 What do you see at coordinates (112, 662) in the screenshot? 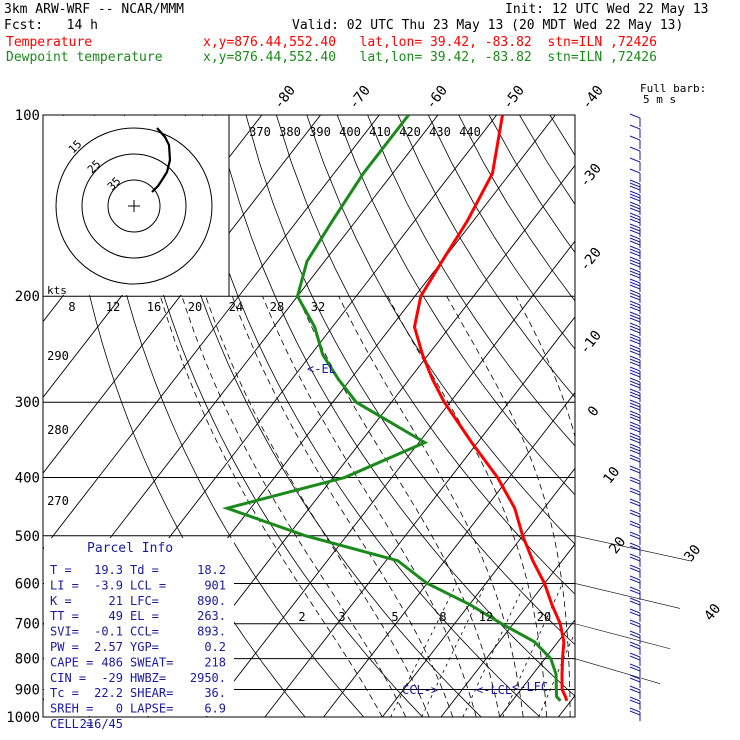
I see `parcel-info-value: 486` at bounding box center [112, 662].